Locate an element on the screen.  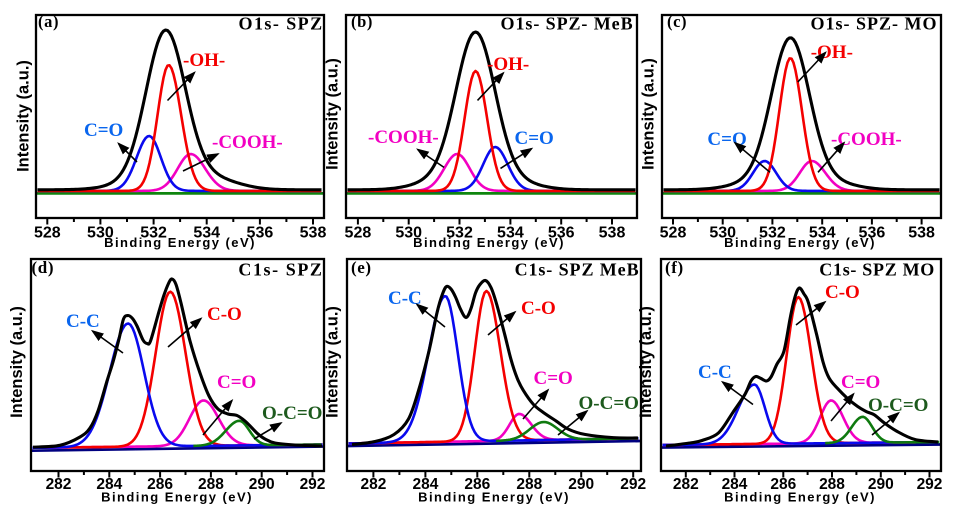
svg-text: (e) is located at coordinates (361, 267).